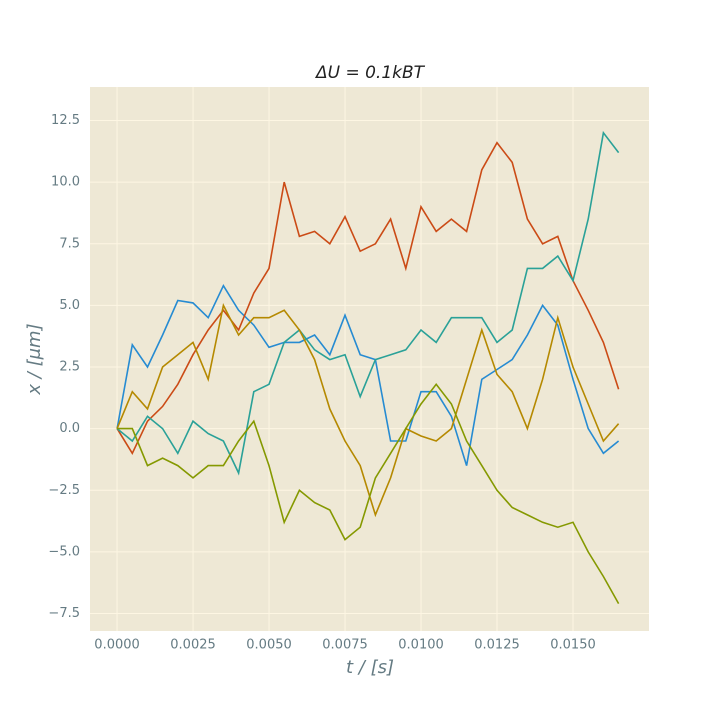  Describe the element at coordinates (34, 359) in the screenshot. I see `y-axis-label: x / [μm]` at that location.